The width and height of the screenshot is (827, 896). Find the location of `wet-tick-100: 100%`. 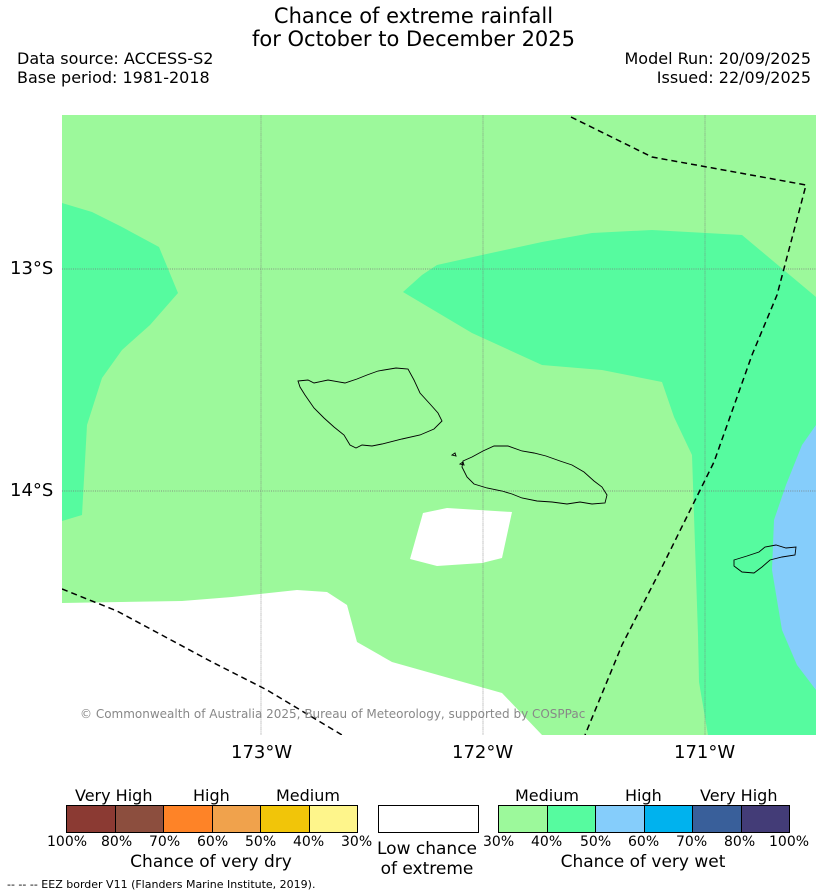

wet-tick-100: 100% is located at coordinates (789, 842).